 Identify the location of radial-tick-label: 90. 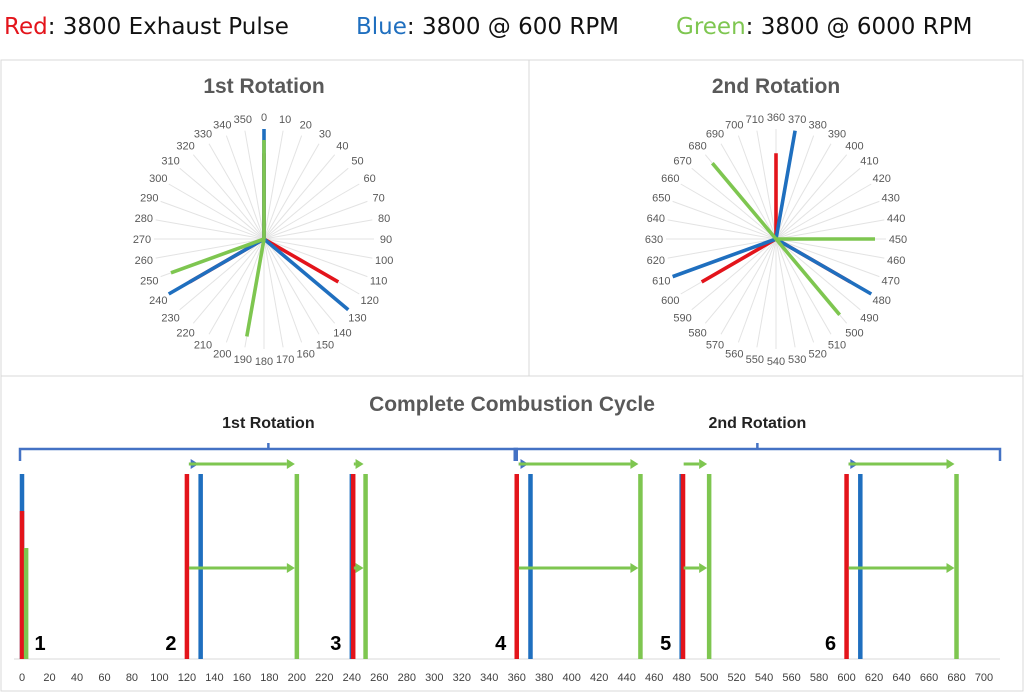
(386, 240).